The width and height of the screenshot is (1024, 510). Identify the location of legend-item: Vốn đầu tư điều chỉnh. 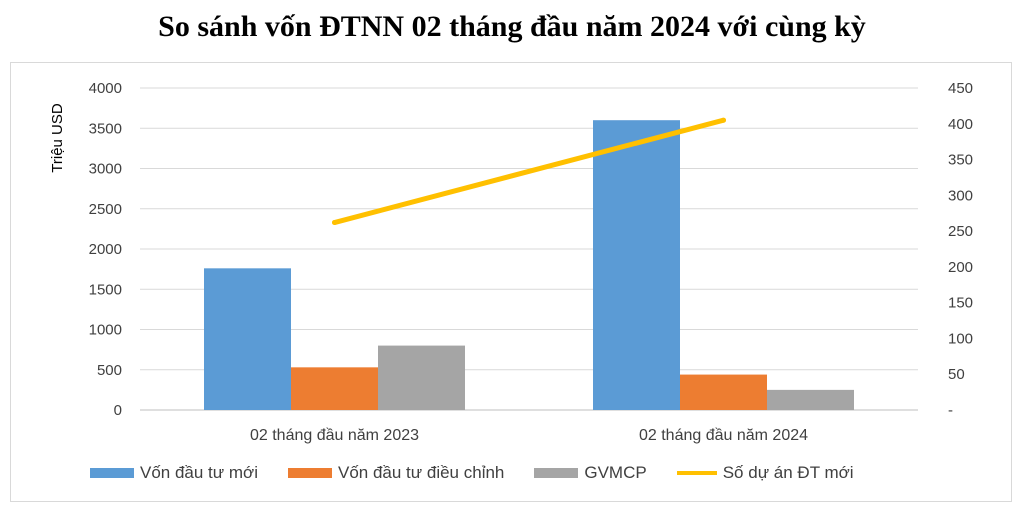
(396, 473).